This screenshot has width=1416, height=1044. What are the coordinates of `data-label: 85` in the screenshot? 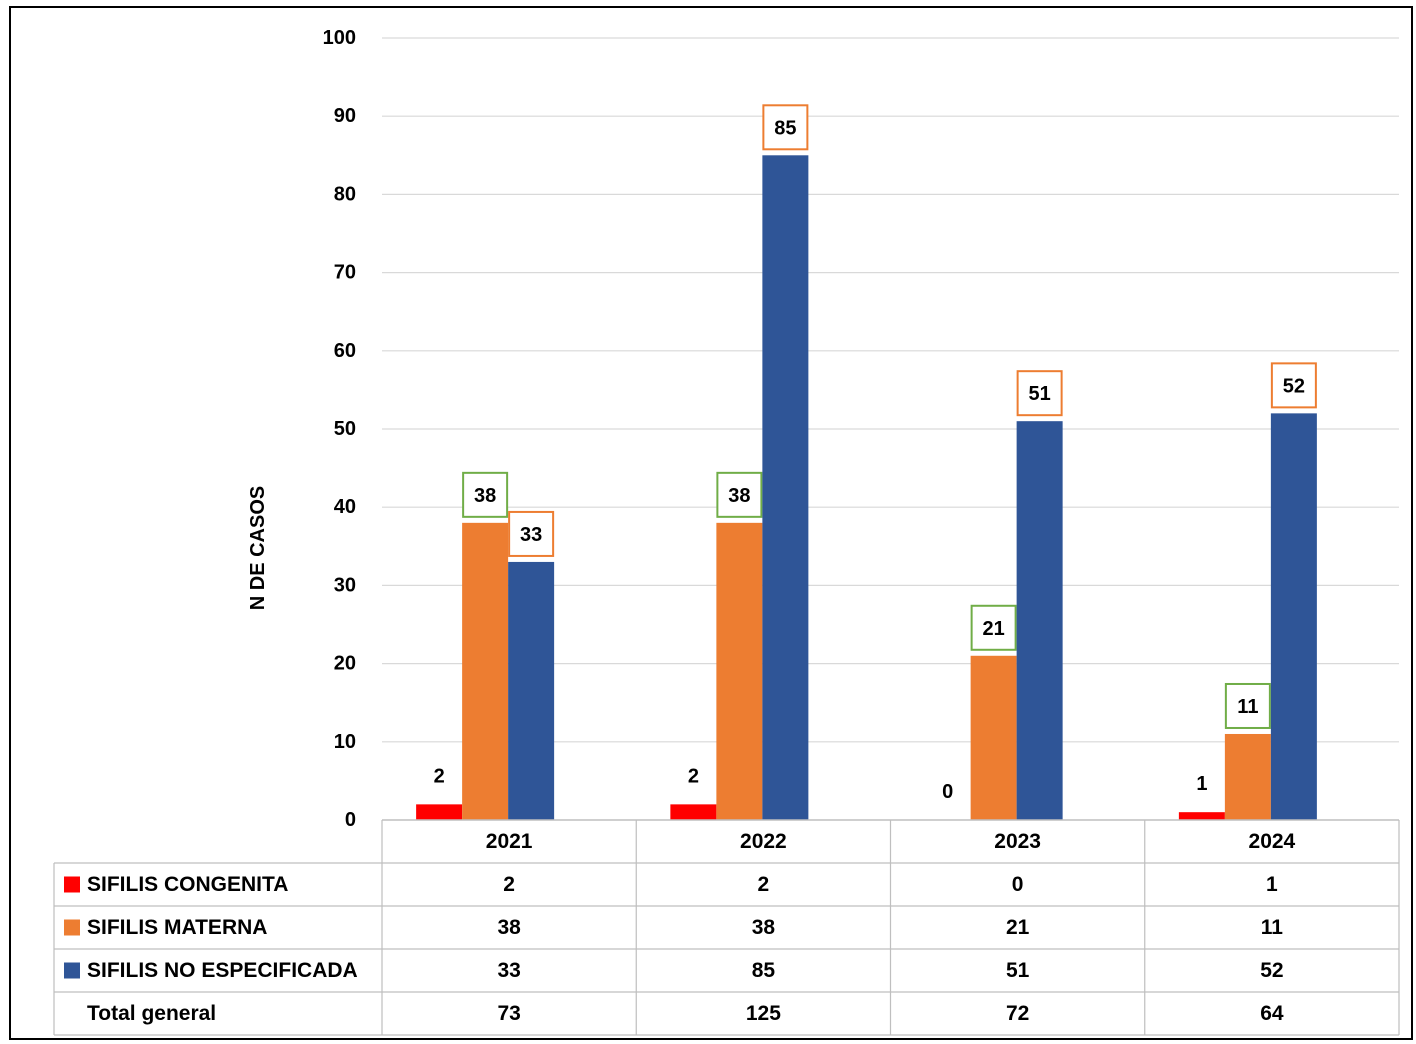 It's located at (785, 128).